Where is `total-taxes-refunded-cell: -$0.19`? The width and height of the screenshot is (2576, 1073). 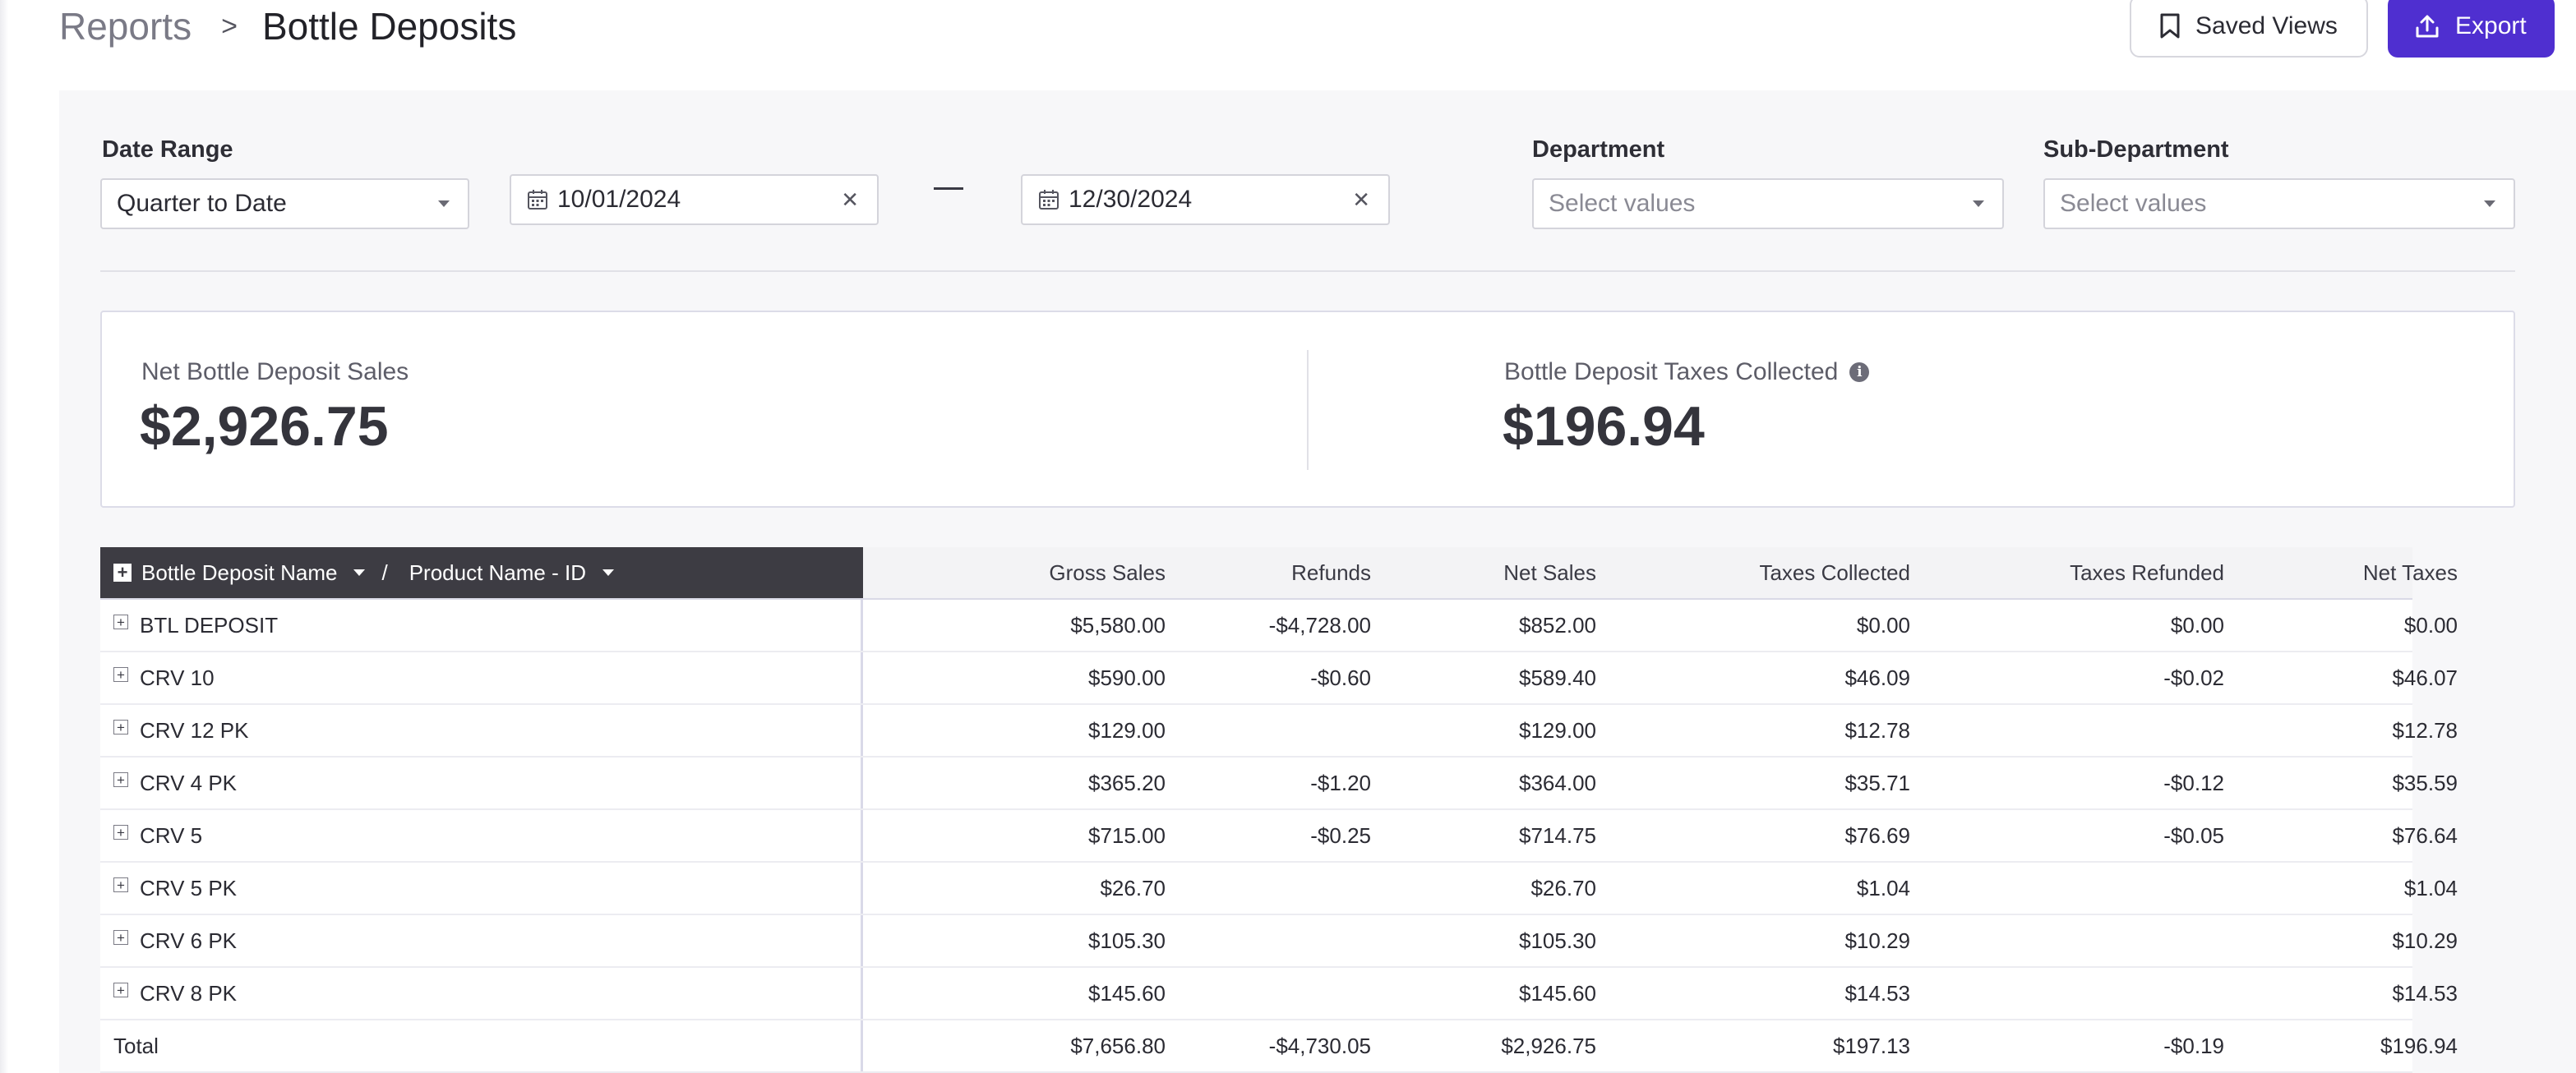 total-taxes-refunded-cell: -$0.19 is located at coordinates (2194, 1045).